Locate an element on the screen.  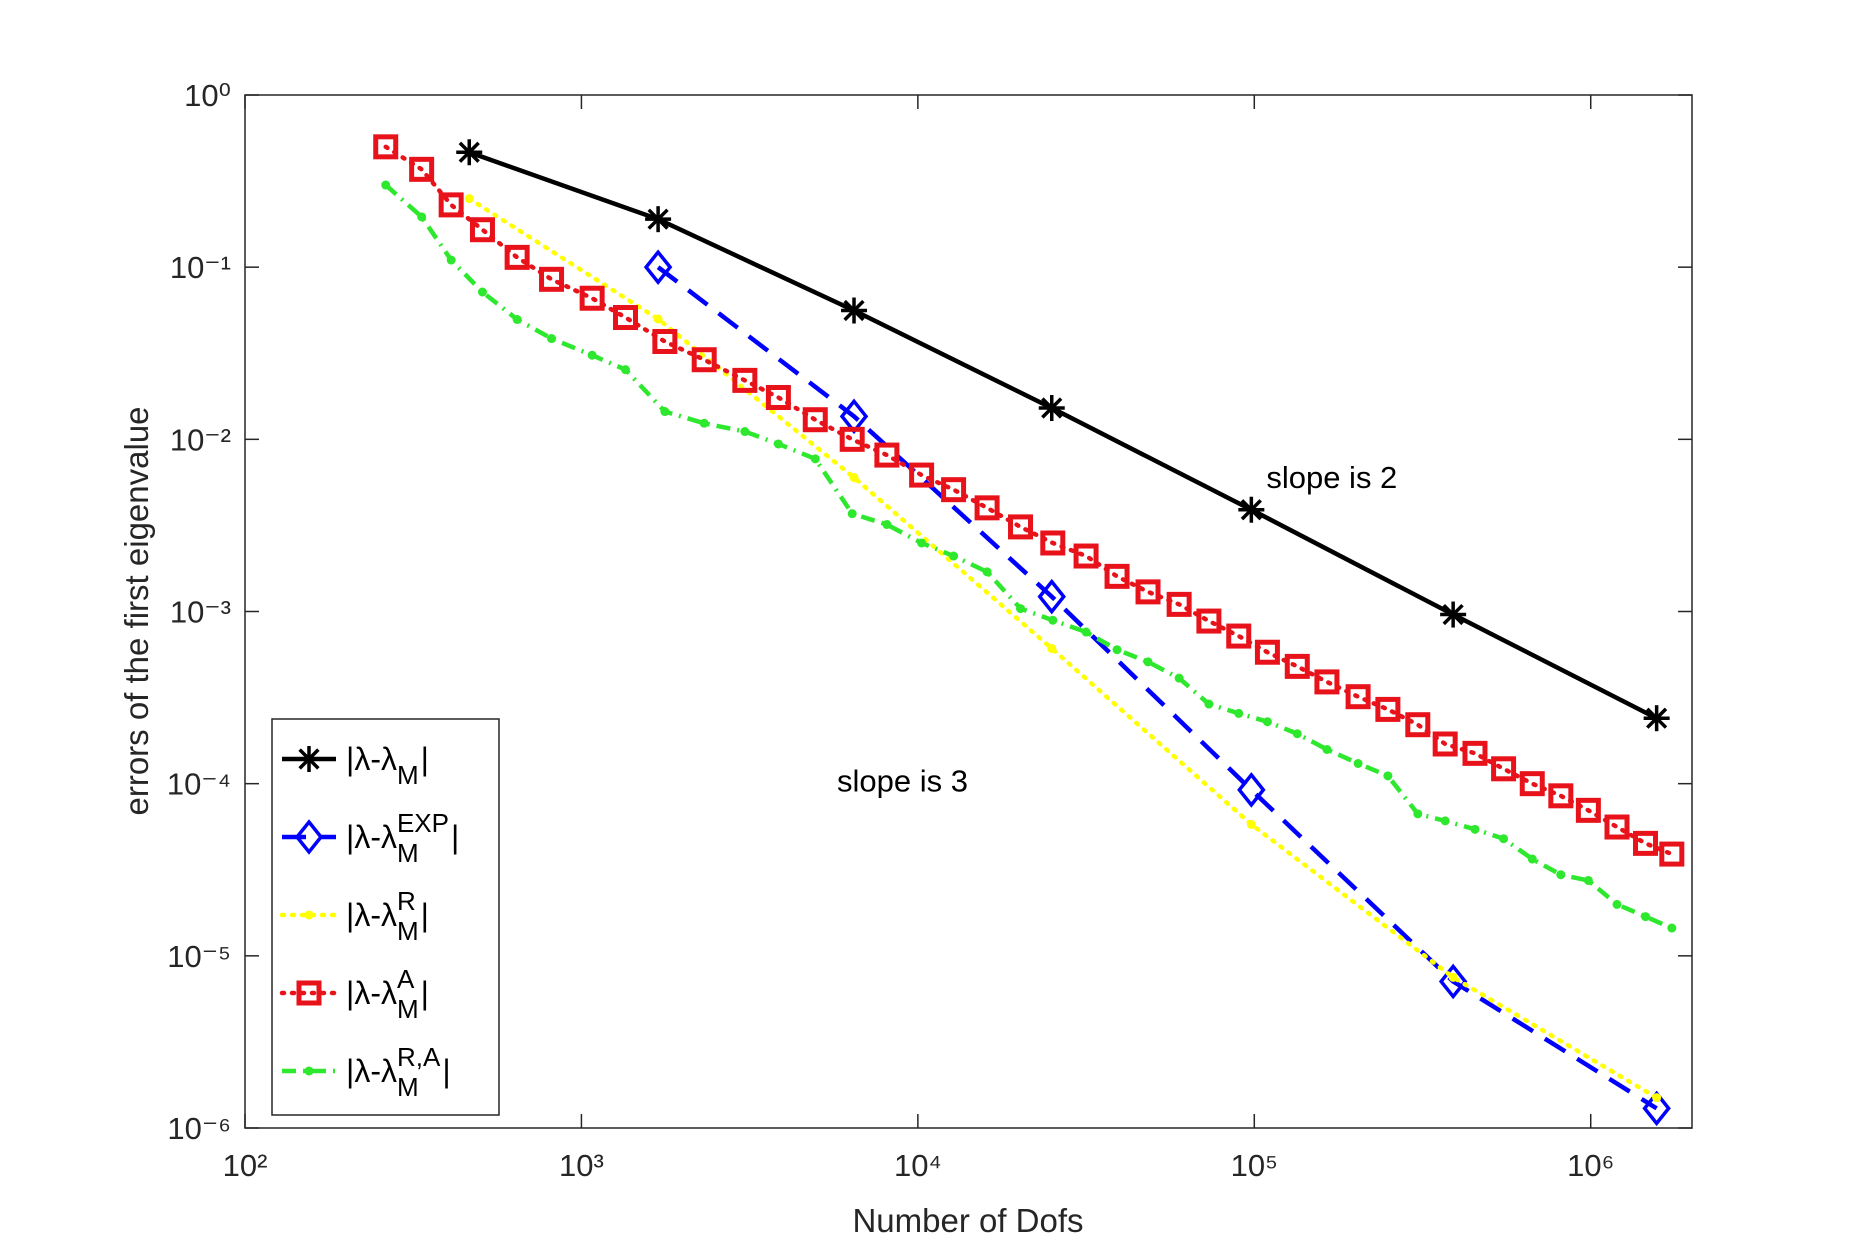
x-tick-label: 10⁵ is located at coordinates (1254, 1165).